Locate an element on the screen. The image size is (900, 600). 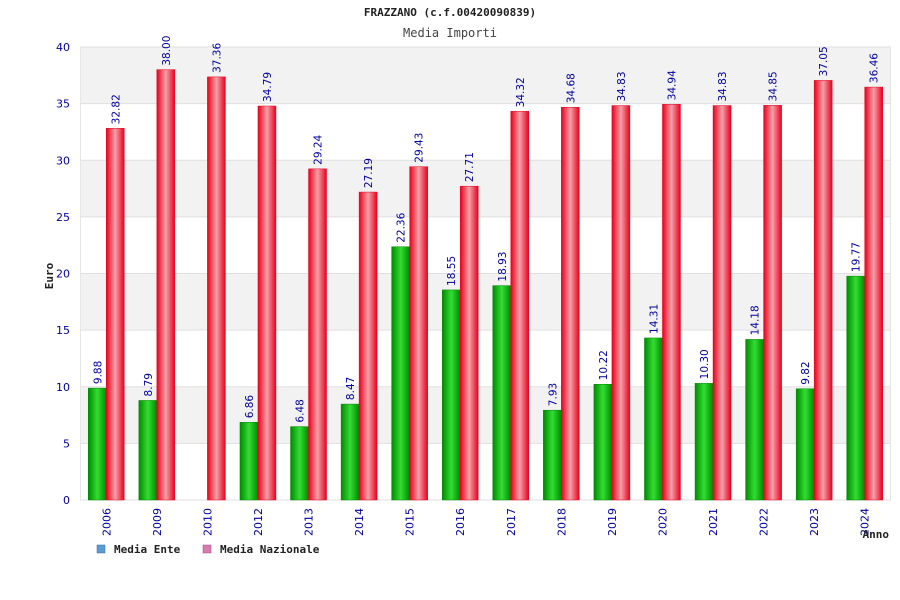
data-label: 34.32 is located at coordinates (521, 92).